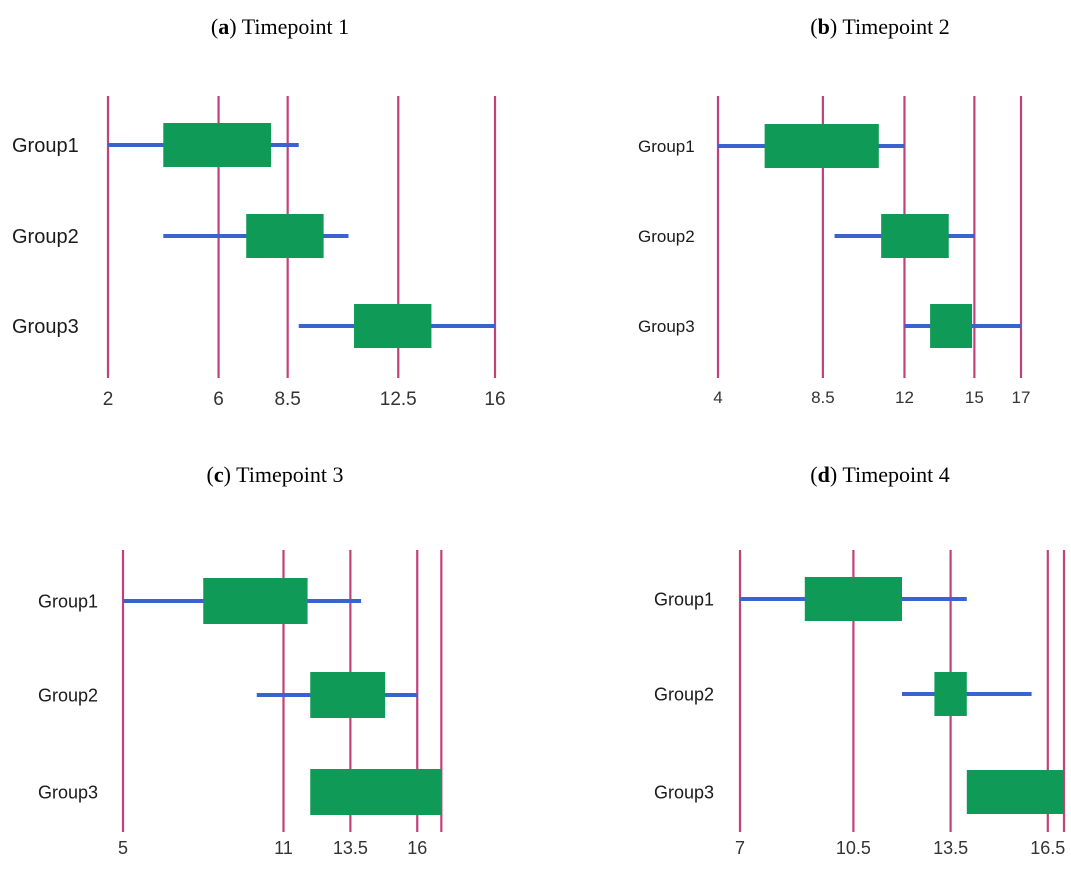 The image size is (1071, 874). Describe the element at coordinates (1047, 848) in the screenshot. I see `tick-label-3: 16.5` at that location.